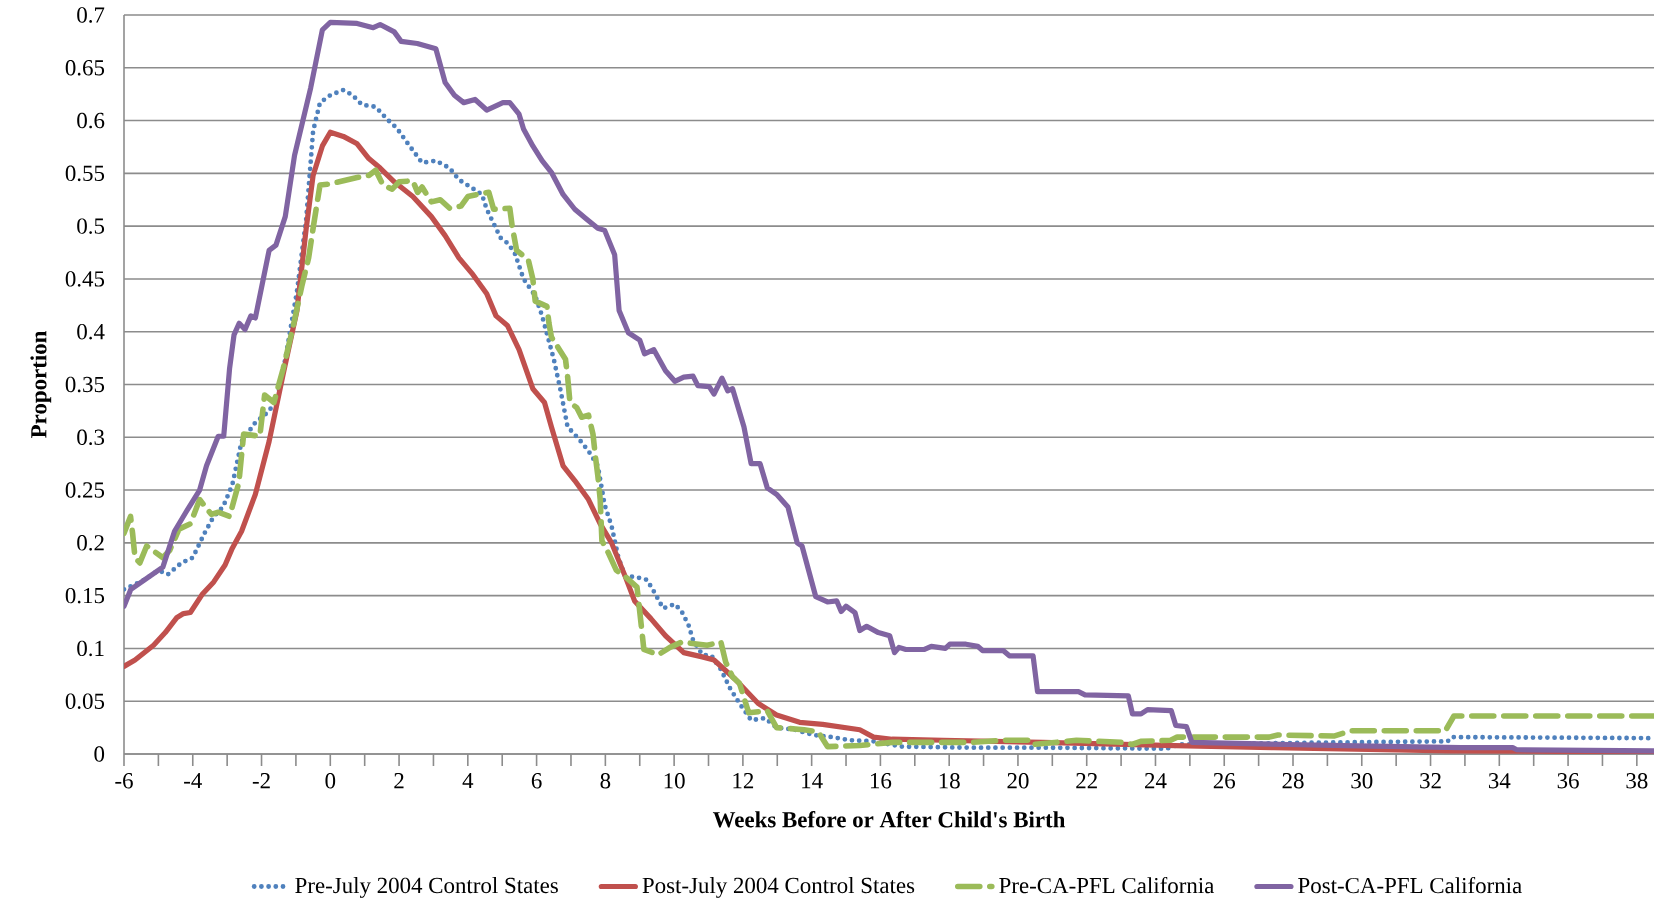  What do you see at coordinates (1156, 781) in the screenshot?
I see `x-tick-label: 24` at bounding box center [1156, 781].